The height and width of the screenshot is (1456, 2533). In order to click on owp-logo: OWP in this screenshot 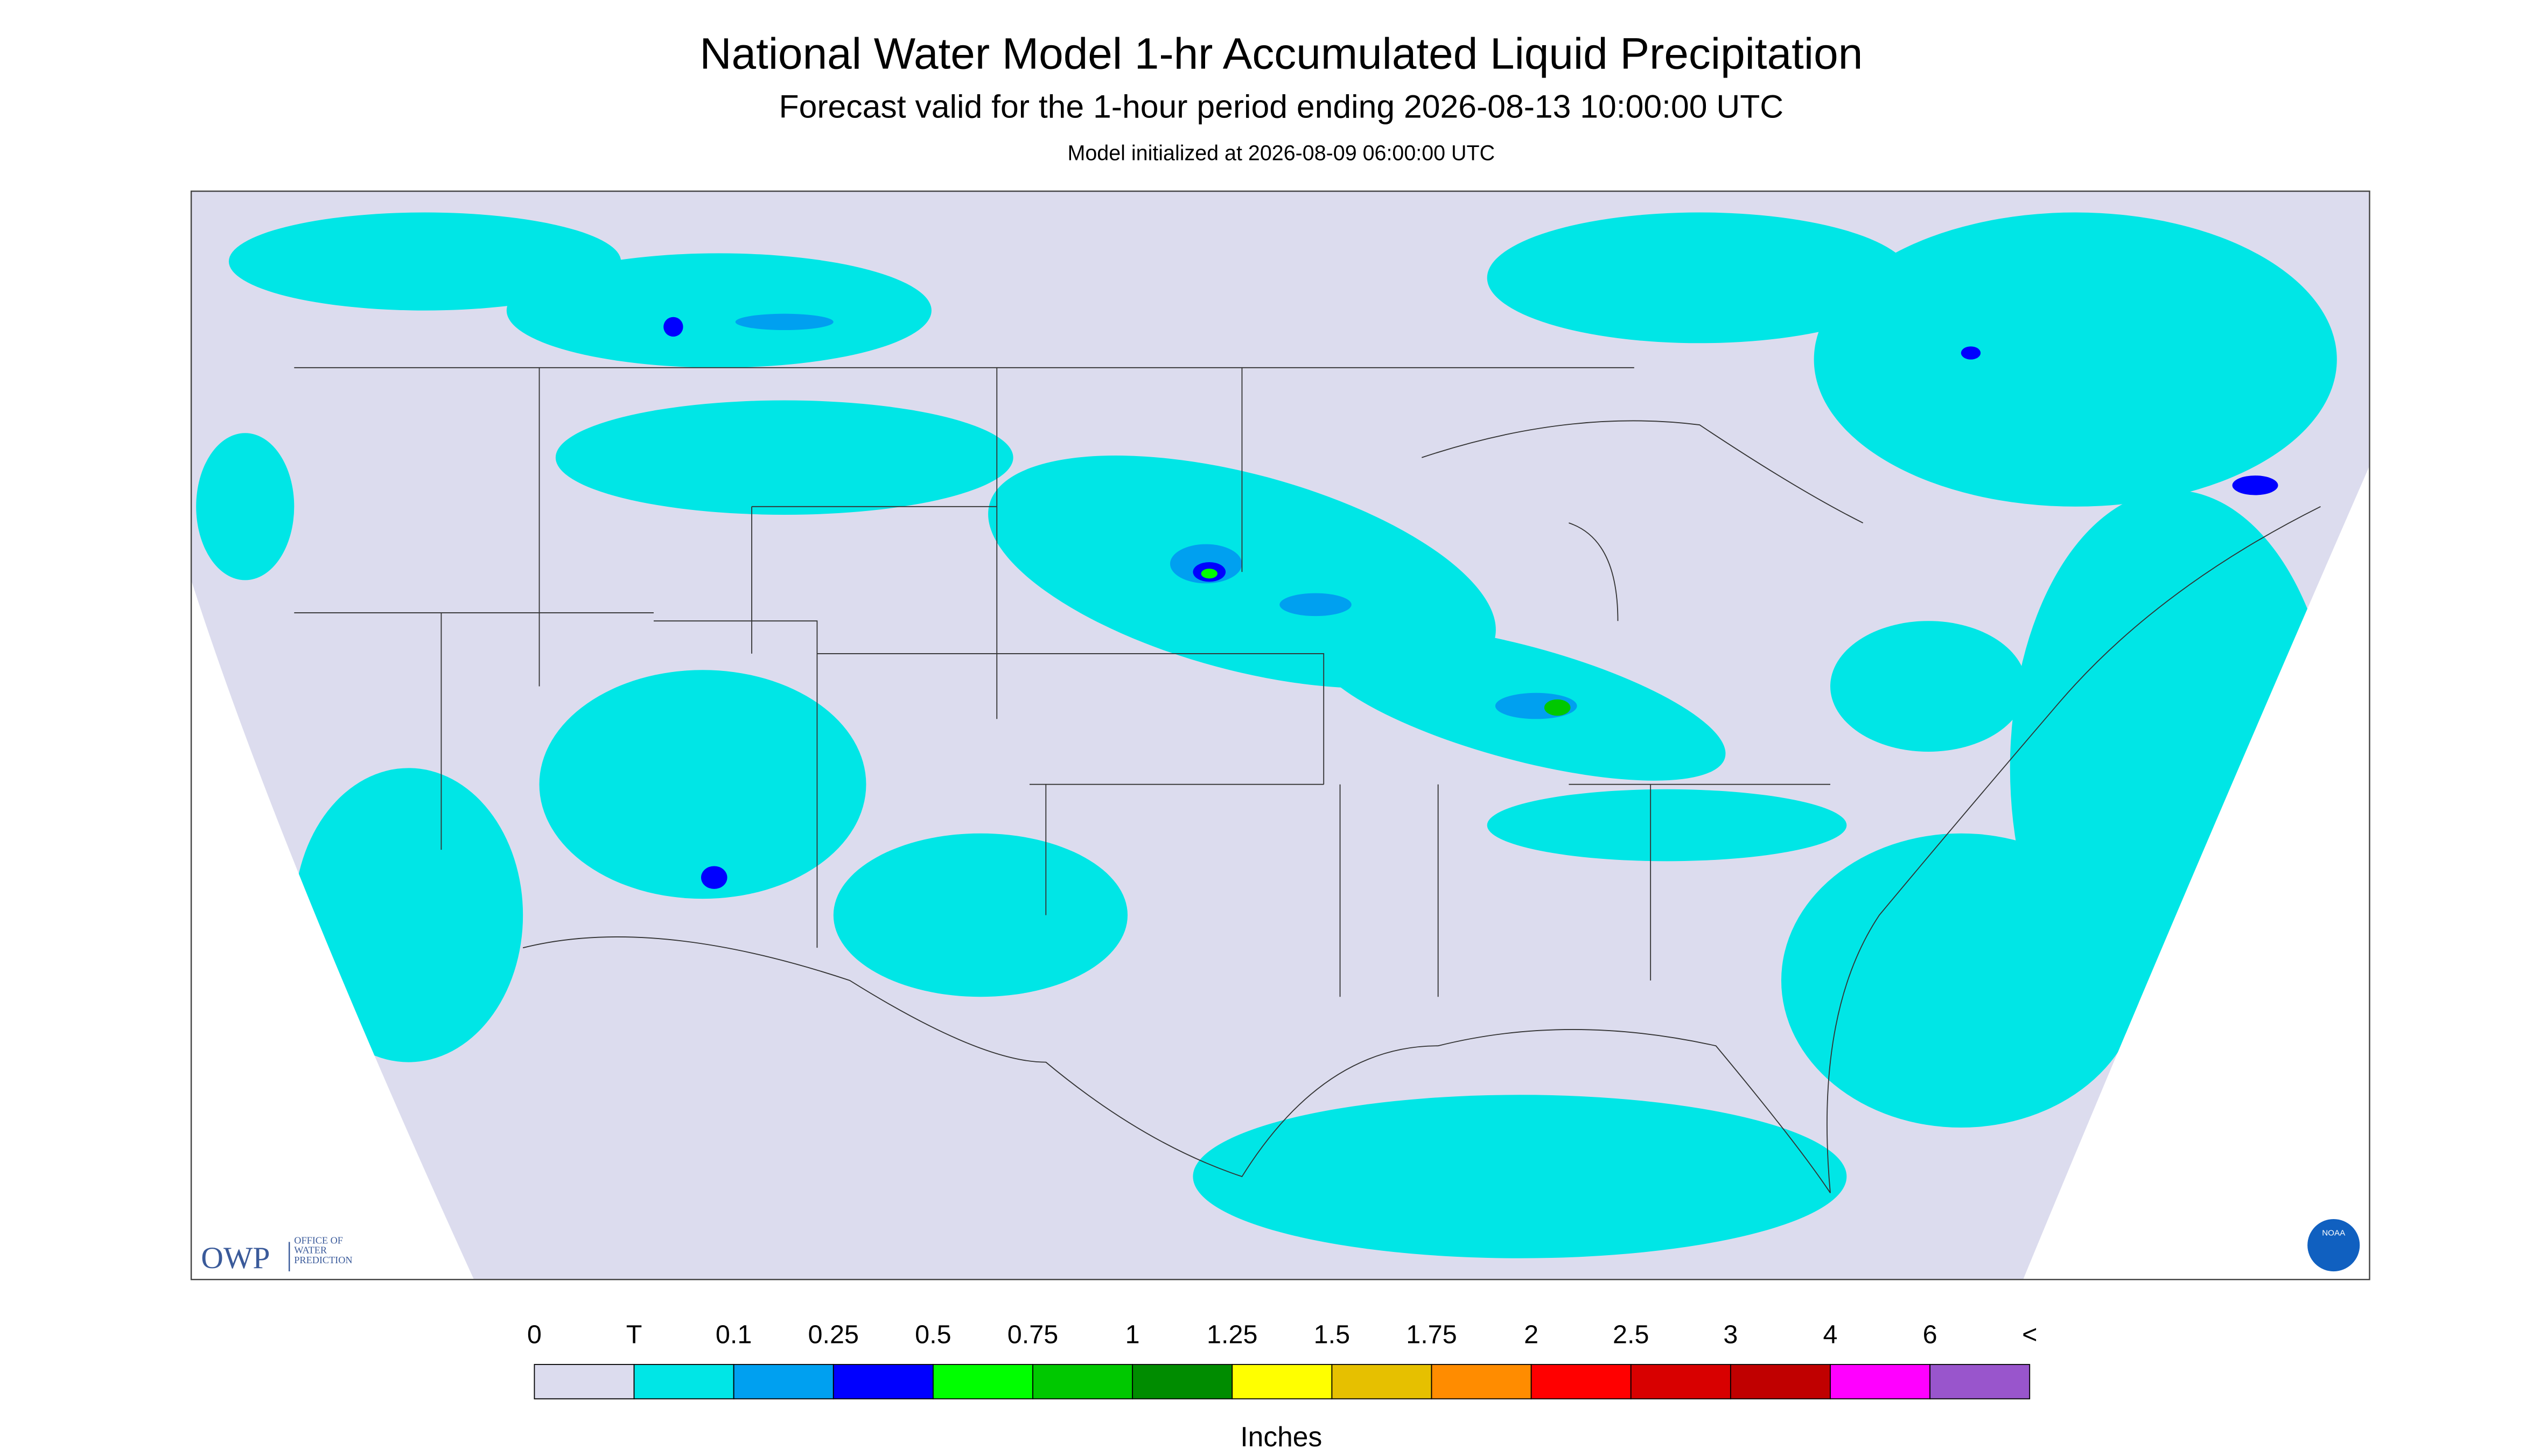, I will do `click(235, 1258)`.